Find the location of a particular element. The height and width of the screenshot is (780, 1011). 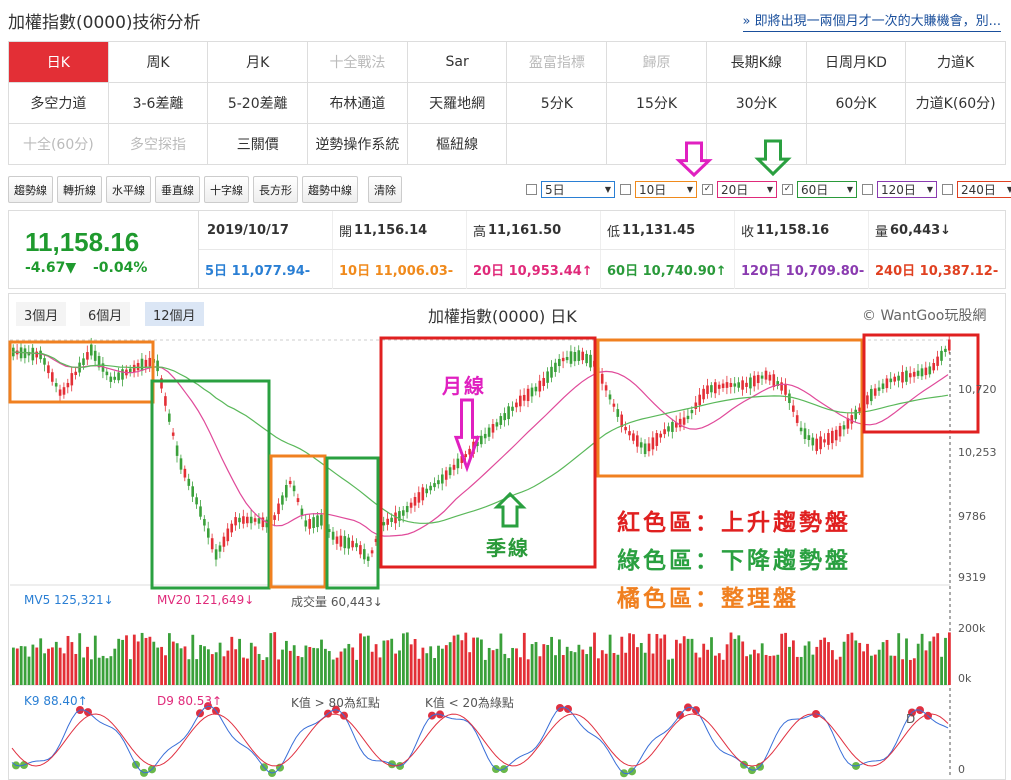

tool-button-6: 趨勢中線 is located at coordinates (330, 189).